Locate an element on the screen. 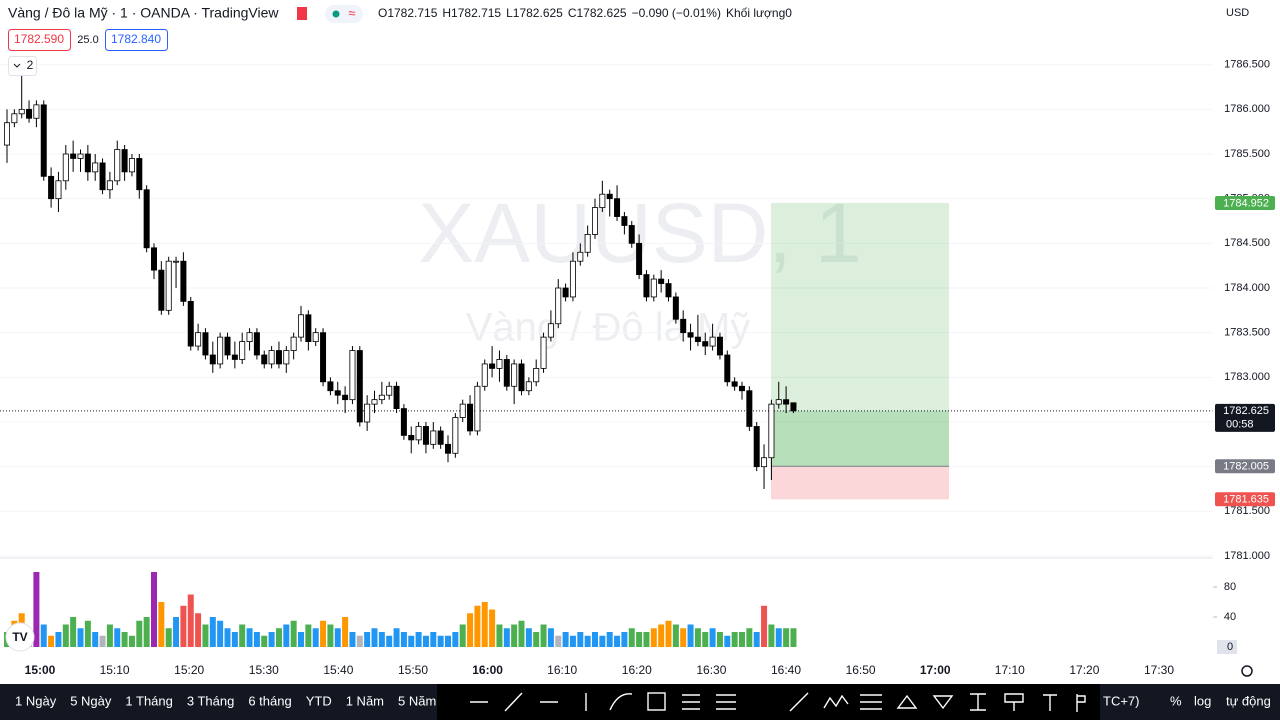 Image resolution: width=1280 pixels, height=725 pixels. tool-lines is located at coordinates (871, 702).